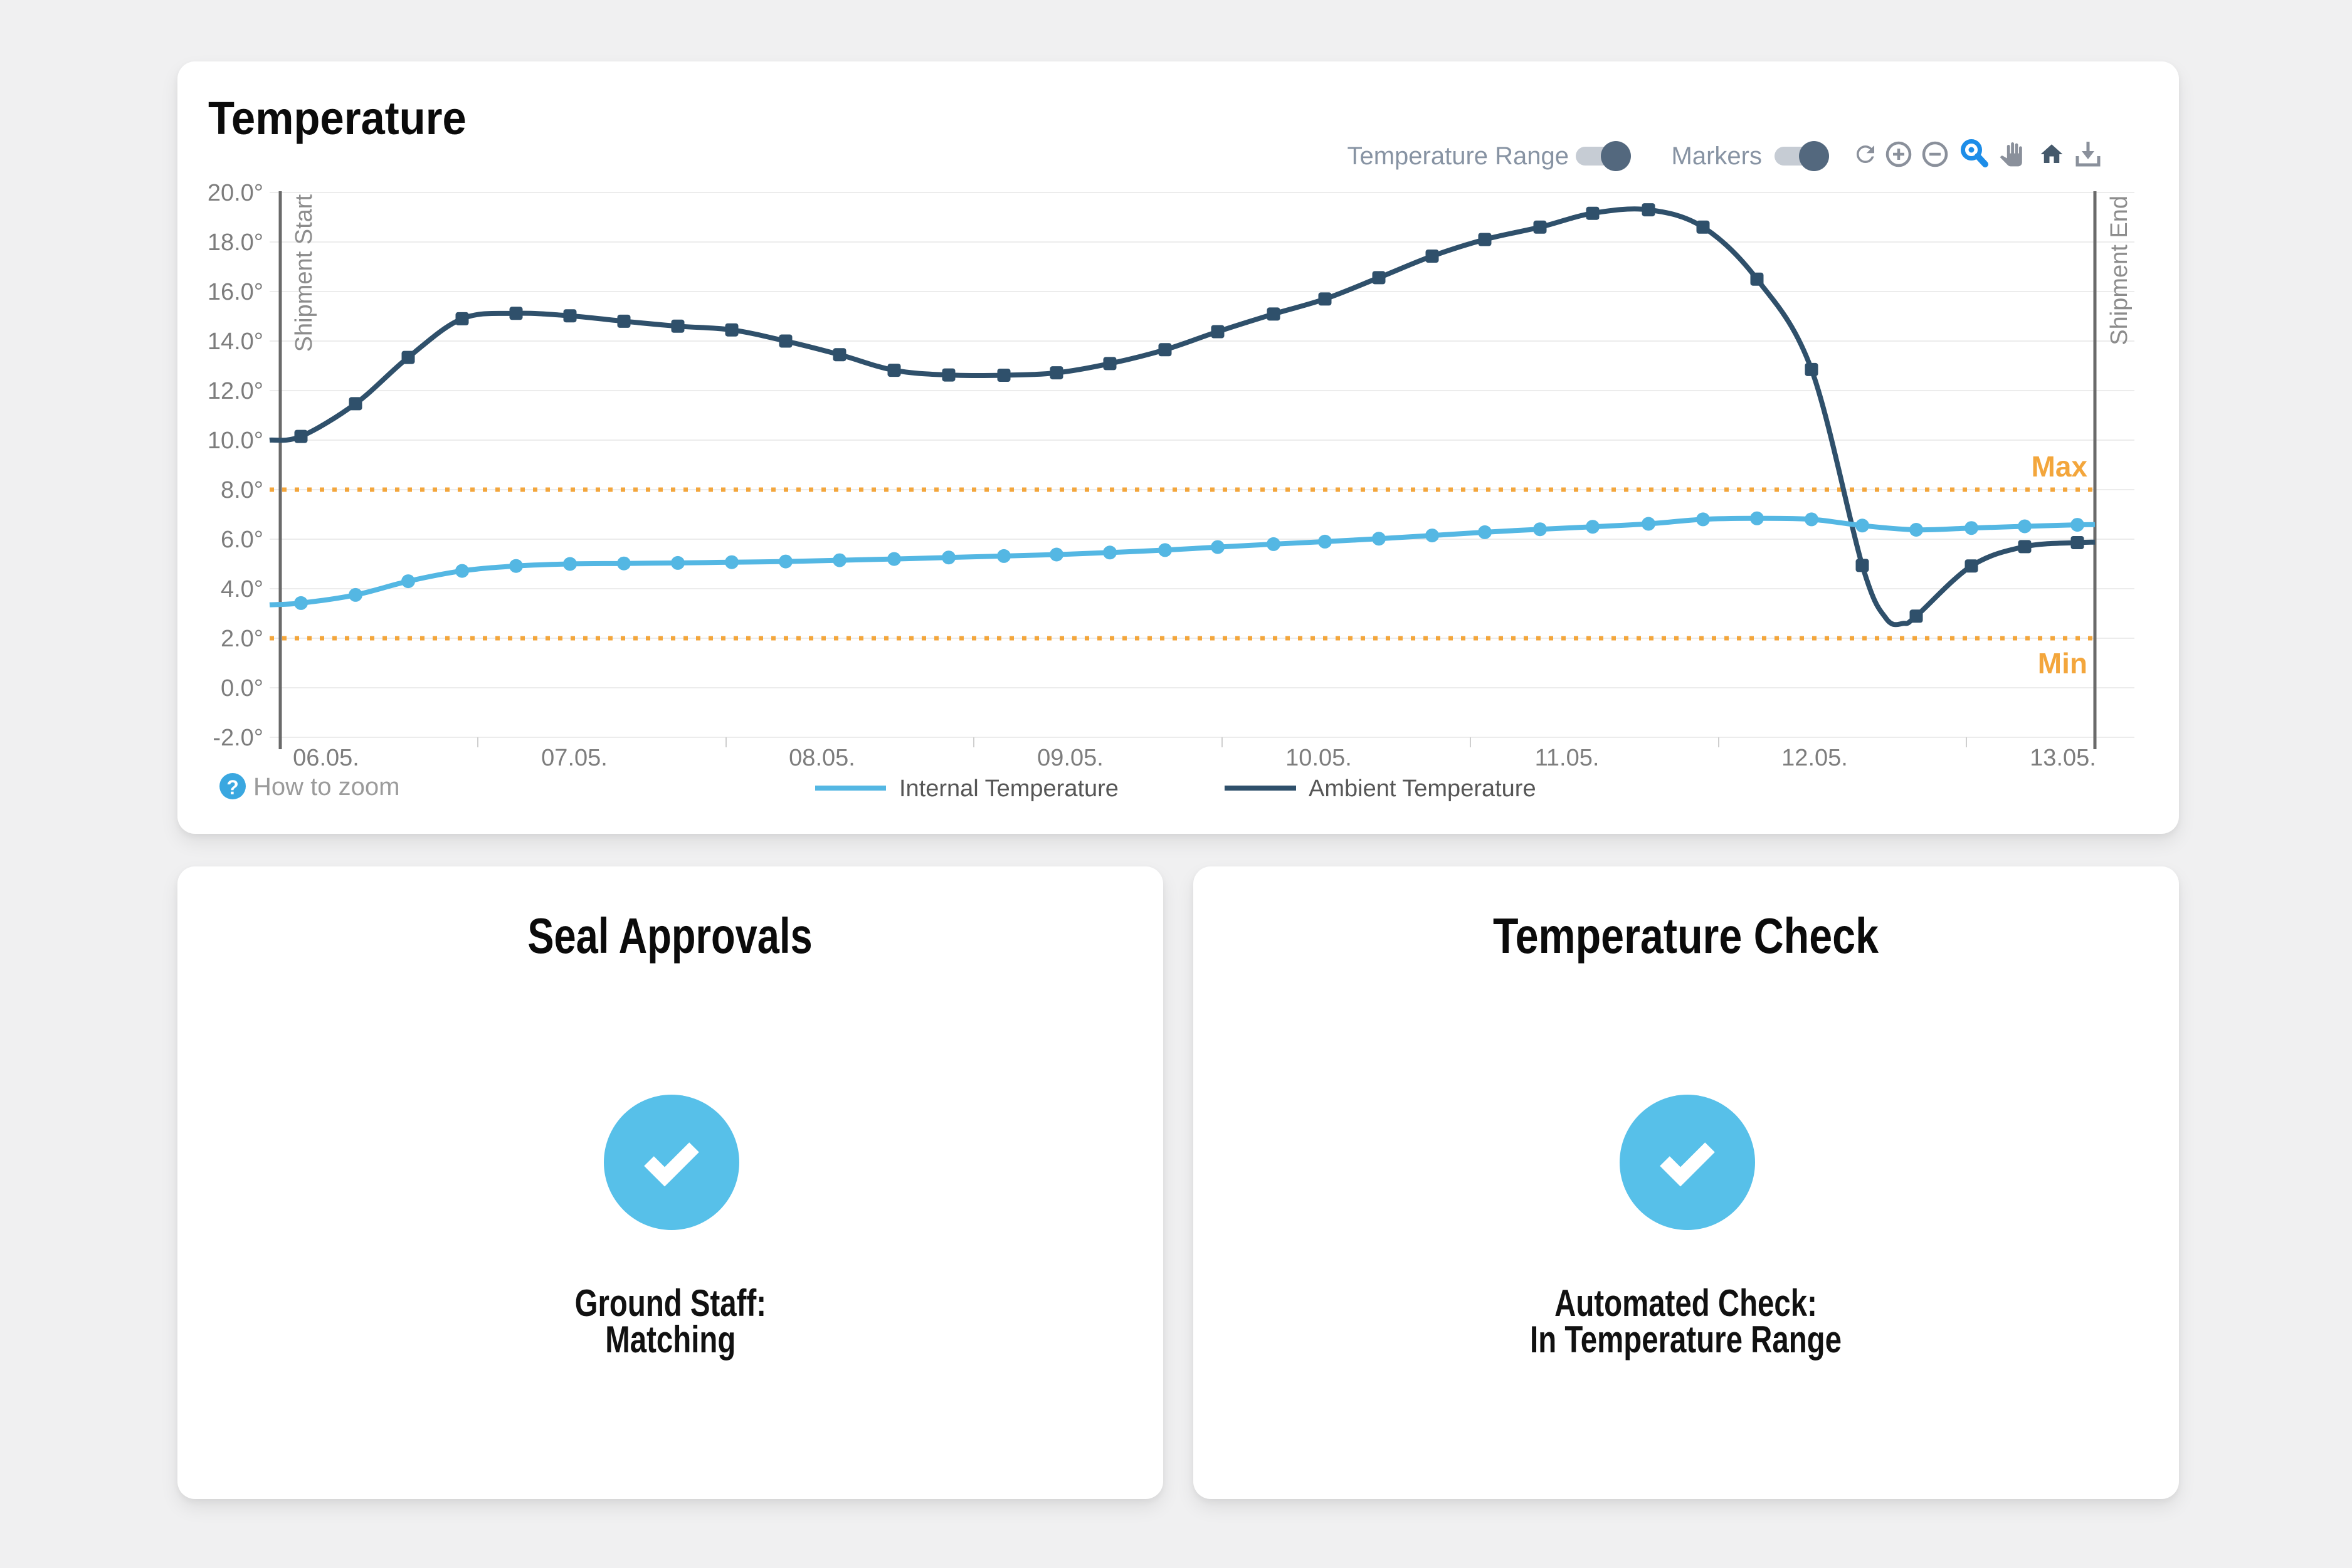 This screenshot has height=1568, width=2352. What do you see at coordinates (242, 589) in the screenshot?
I see `svg-text: 4.0°` at bounding box center [242, 589].